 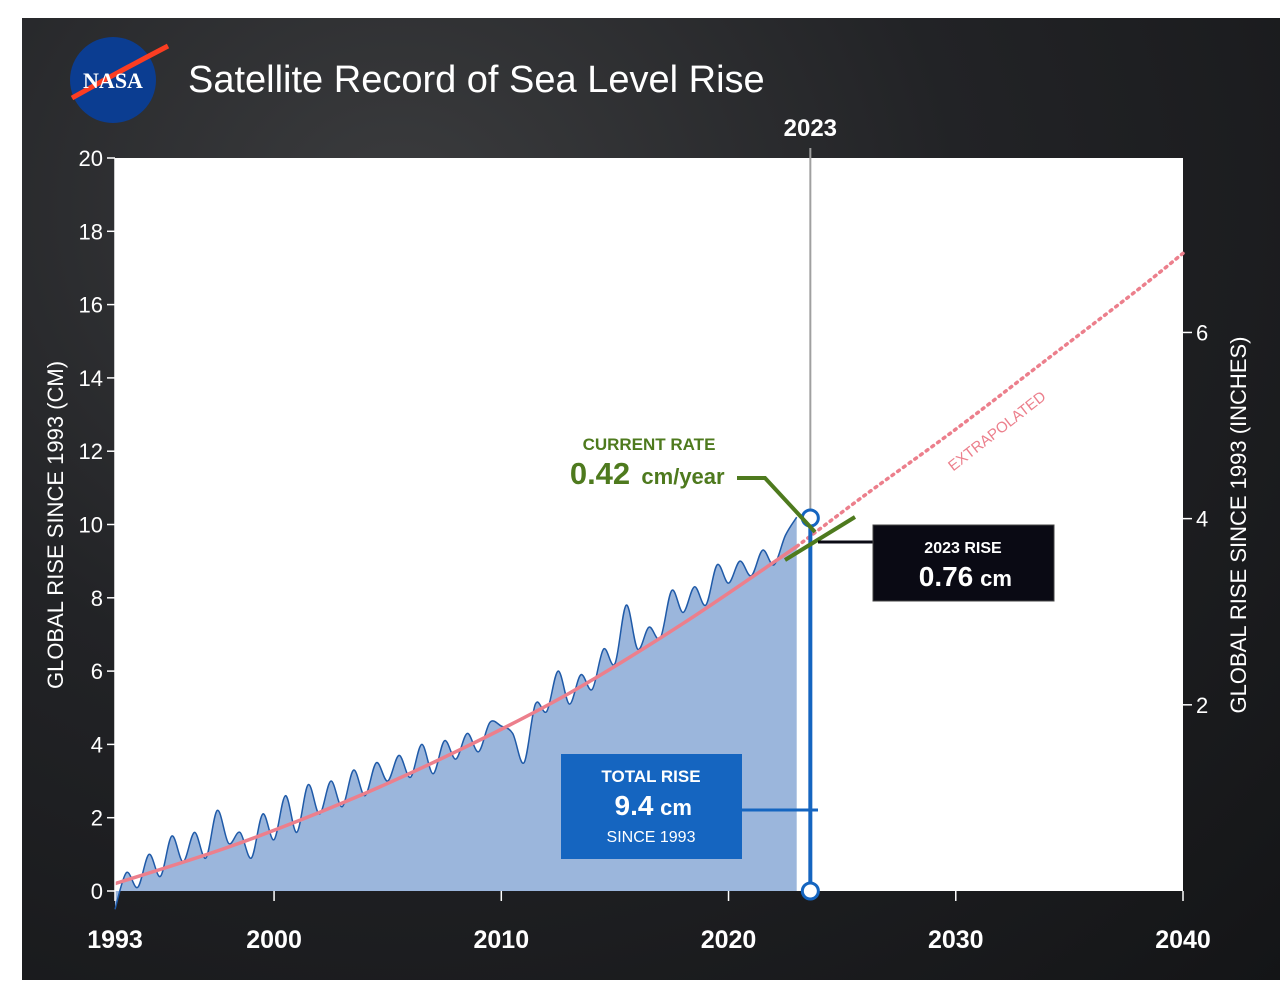 I want to click on extrapolated-line, so click(x=989, y=400).